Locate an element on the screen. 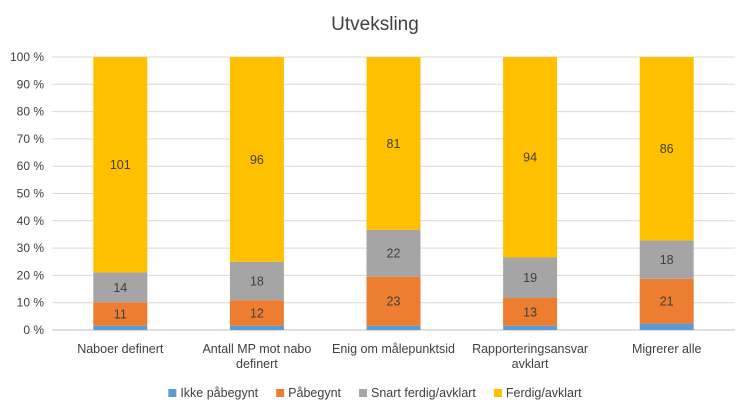 This screenshot has height=418, width=751. data-label: 19 is located at coordinates (530, 278).